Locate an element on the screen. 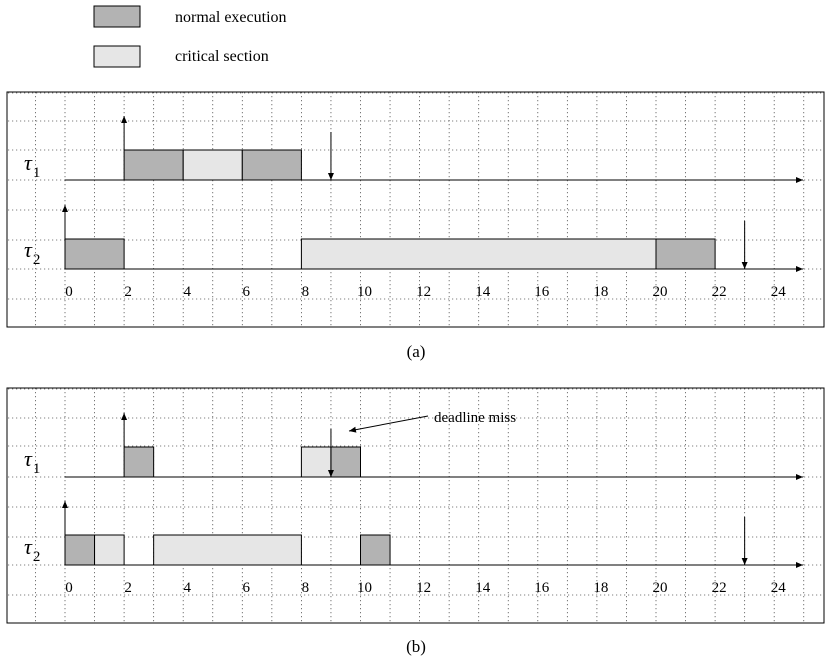 This screenshot has width=833, height=656. task2-label-b: τ2 is located at coordinates (32, 549).